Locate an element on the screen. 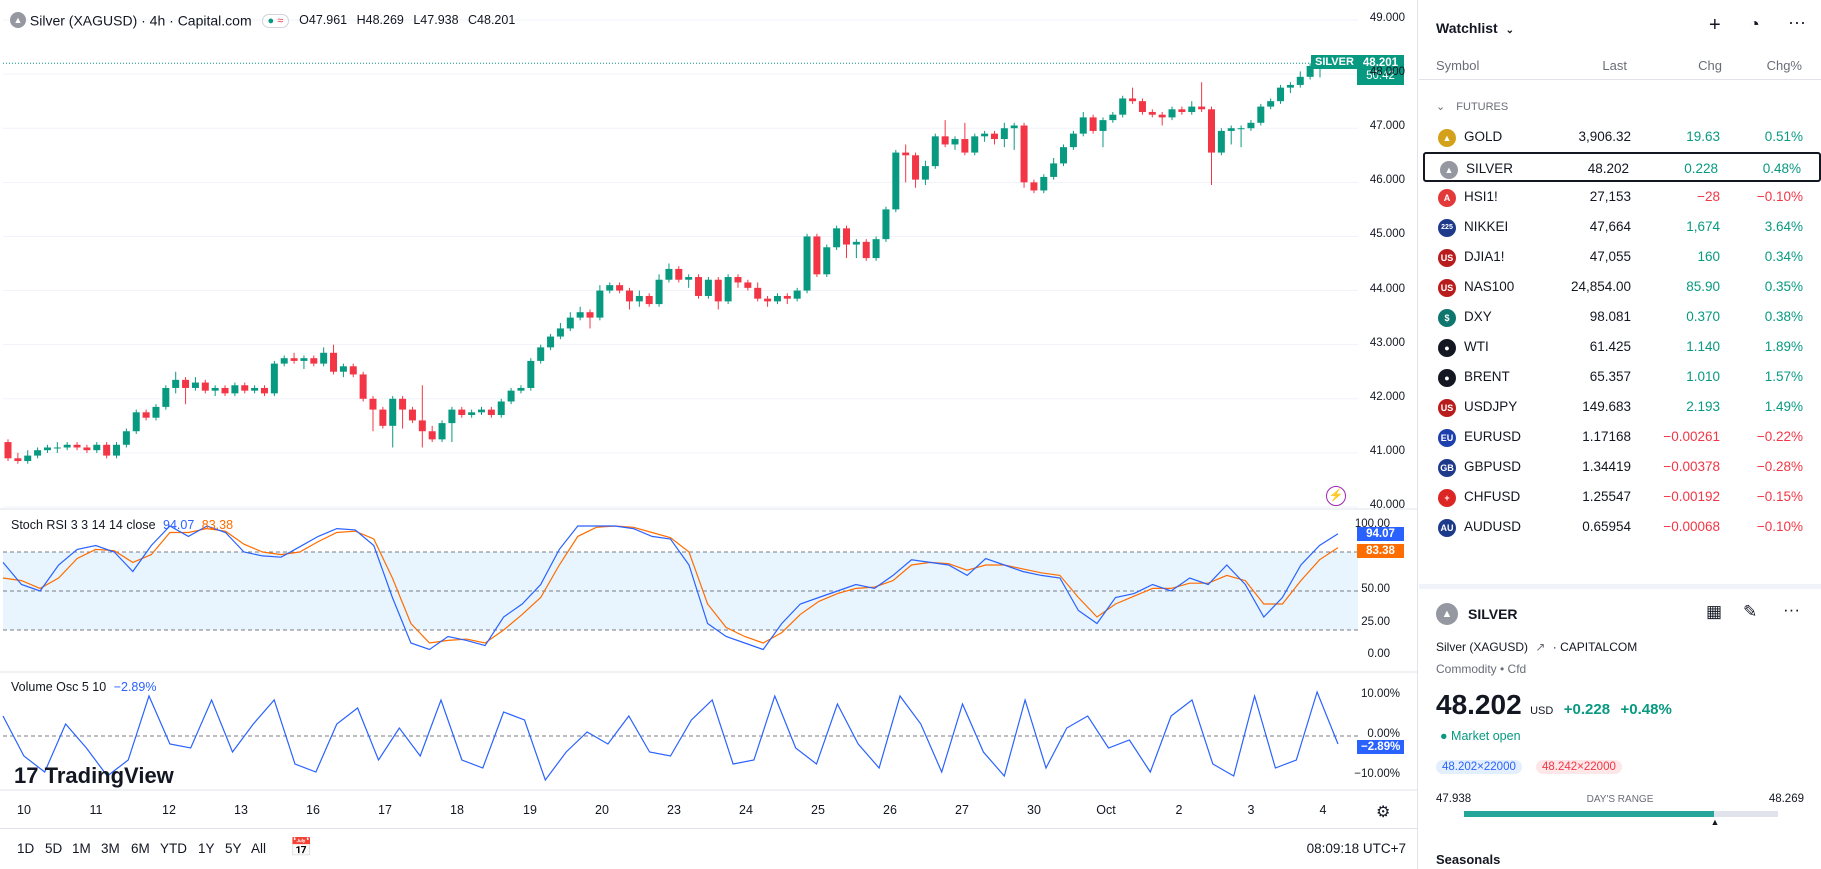  range-button-6m: 6M is located at coordinates (140, 848).